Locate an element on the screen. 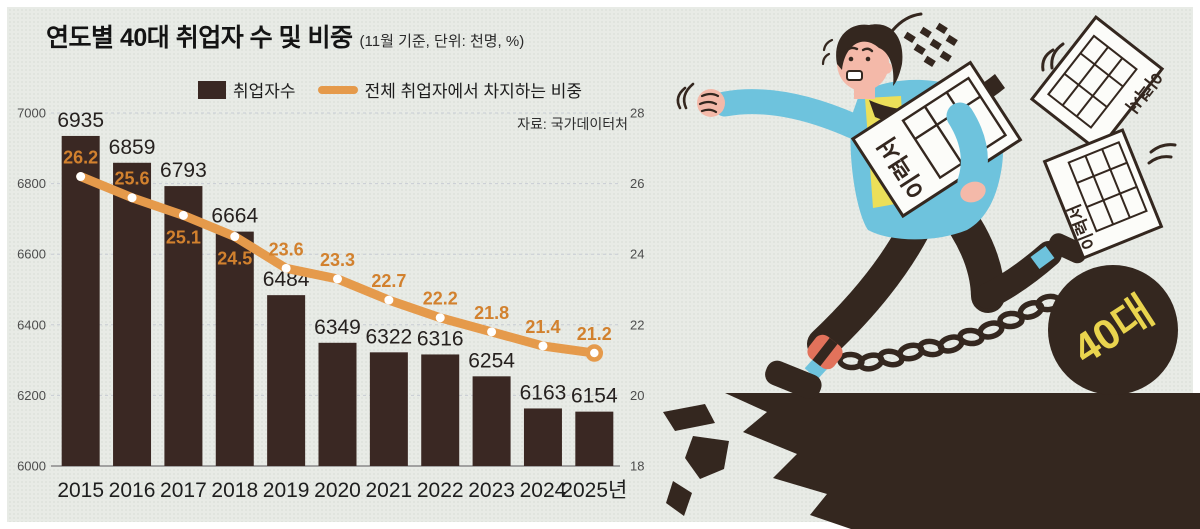  source-credit: 자료: 국가데이터처 is located at coordinates (572, 124).